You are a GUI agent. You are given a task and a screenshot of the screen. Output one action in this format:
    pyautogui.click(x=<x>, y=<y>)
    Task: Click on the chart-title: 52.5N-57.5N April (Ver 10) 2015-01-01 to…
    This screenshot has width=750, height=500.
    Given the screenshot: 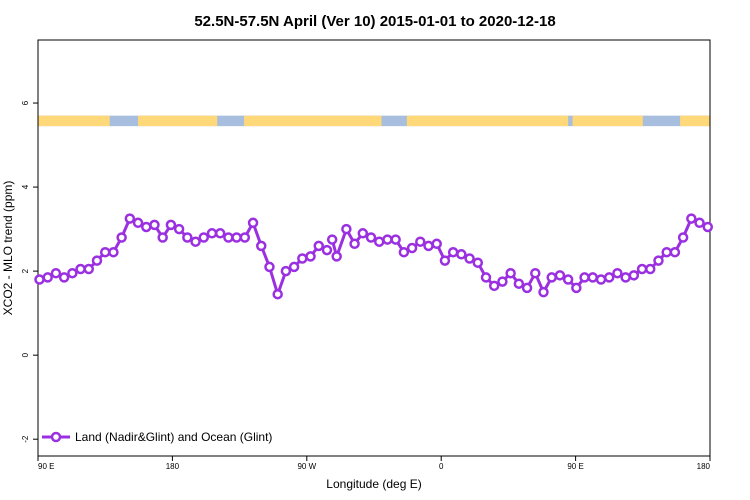 What is the action you would take?
    pyautogui.click(x=374, y=21)
    